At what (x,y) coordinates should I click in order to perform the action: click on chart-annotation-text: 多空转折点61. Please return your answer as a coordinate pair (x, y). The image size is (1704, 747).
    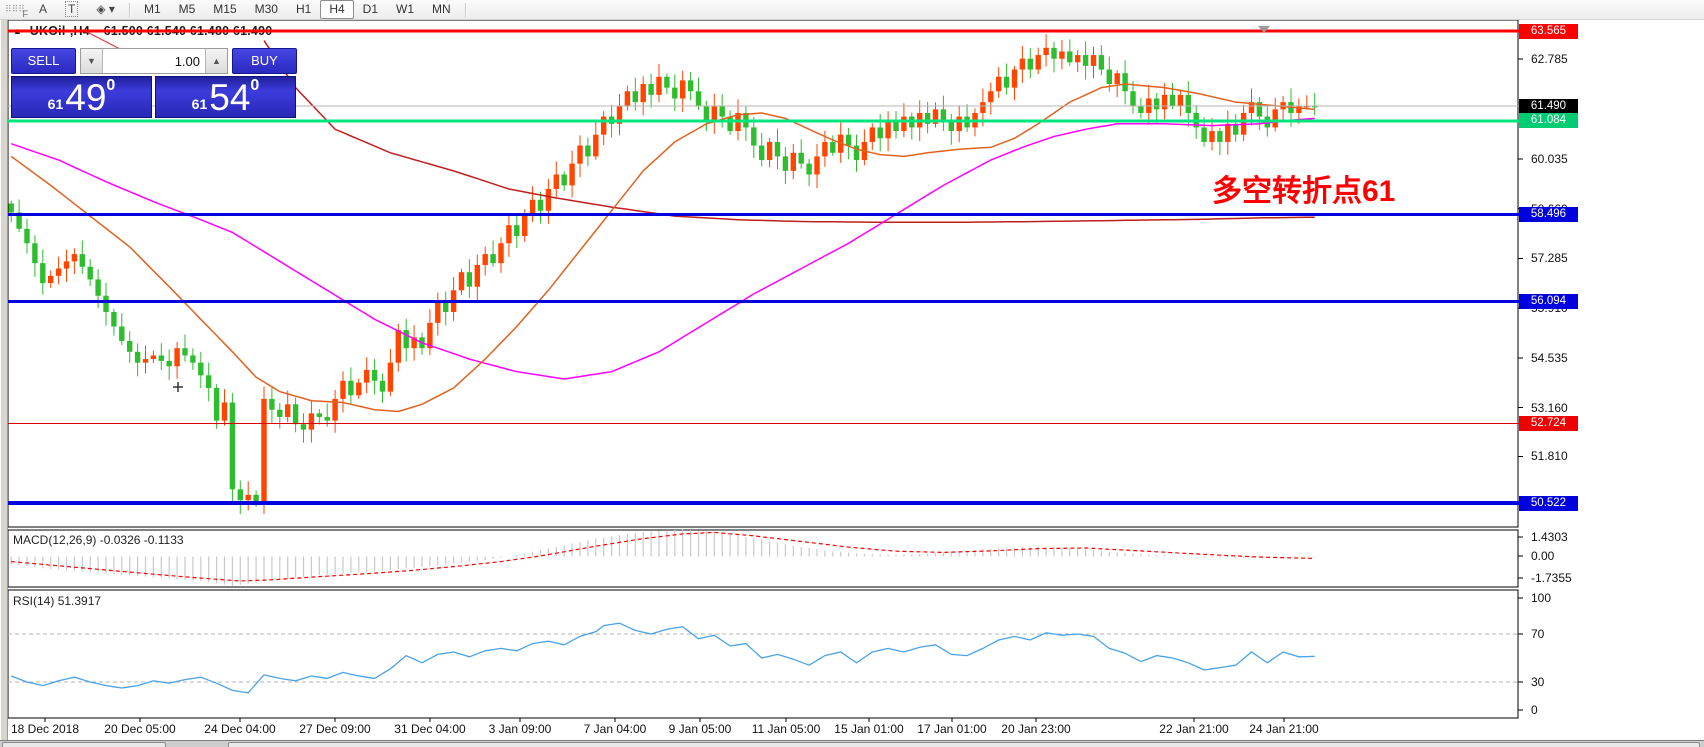
    Looking at the image, I should click on (1304, 191).